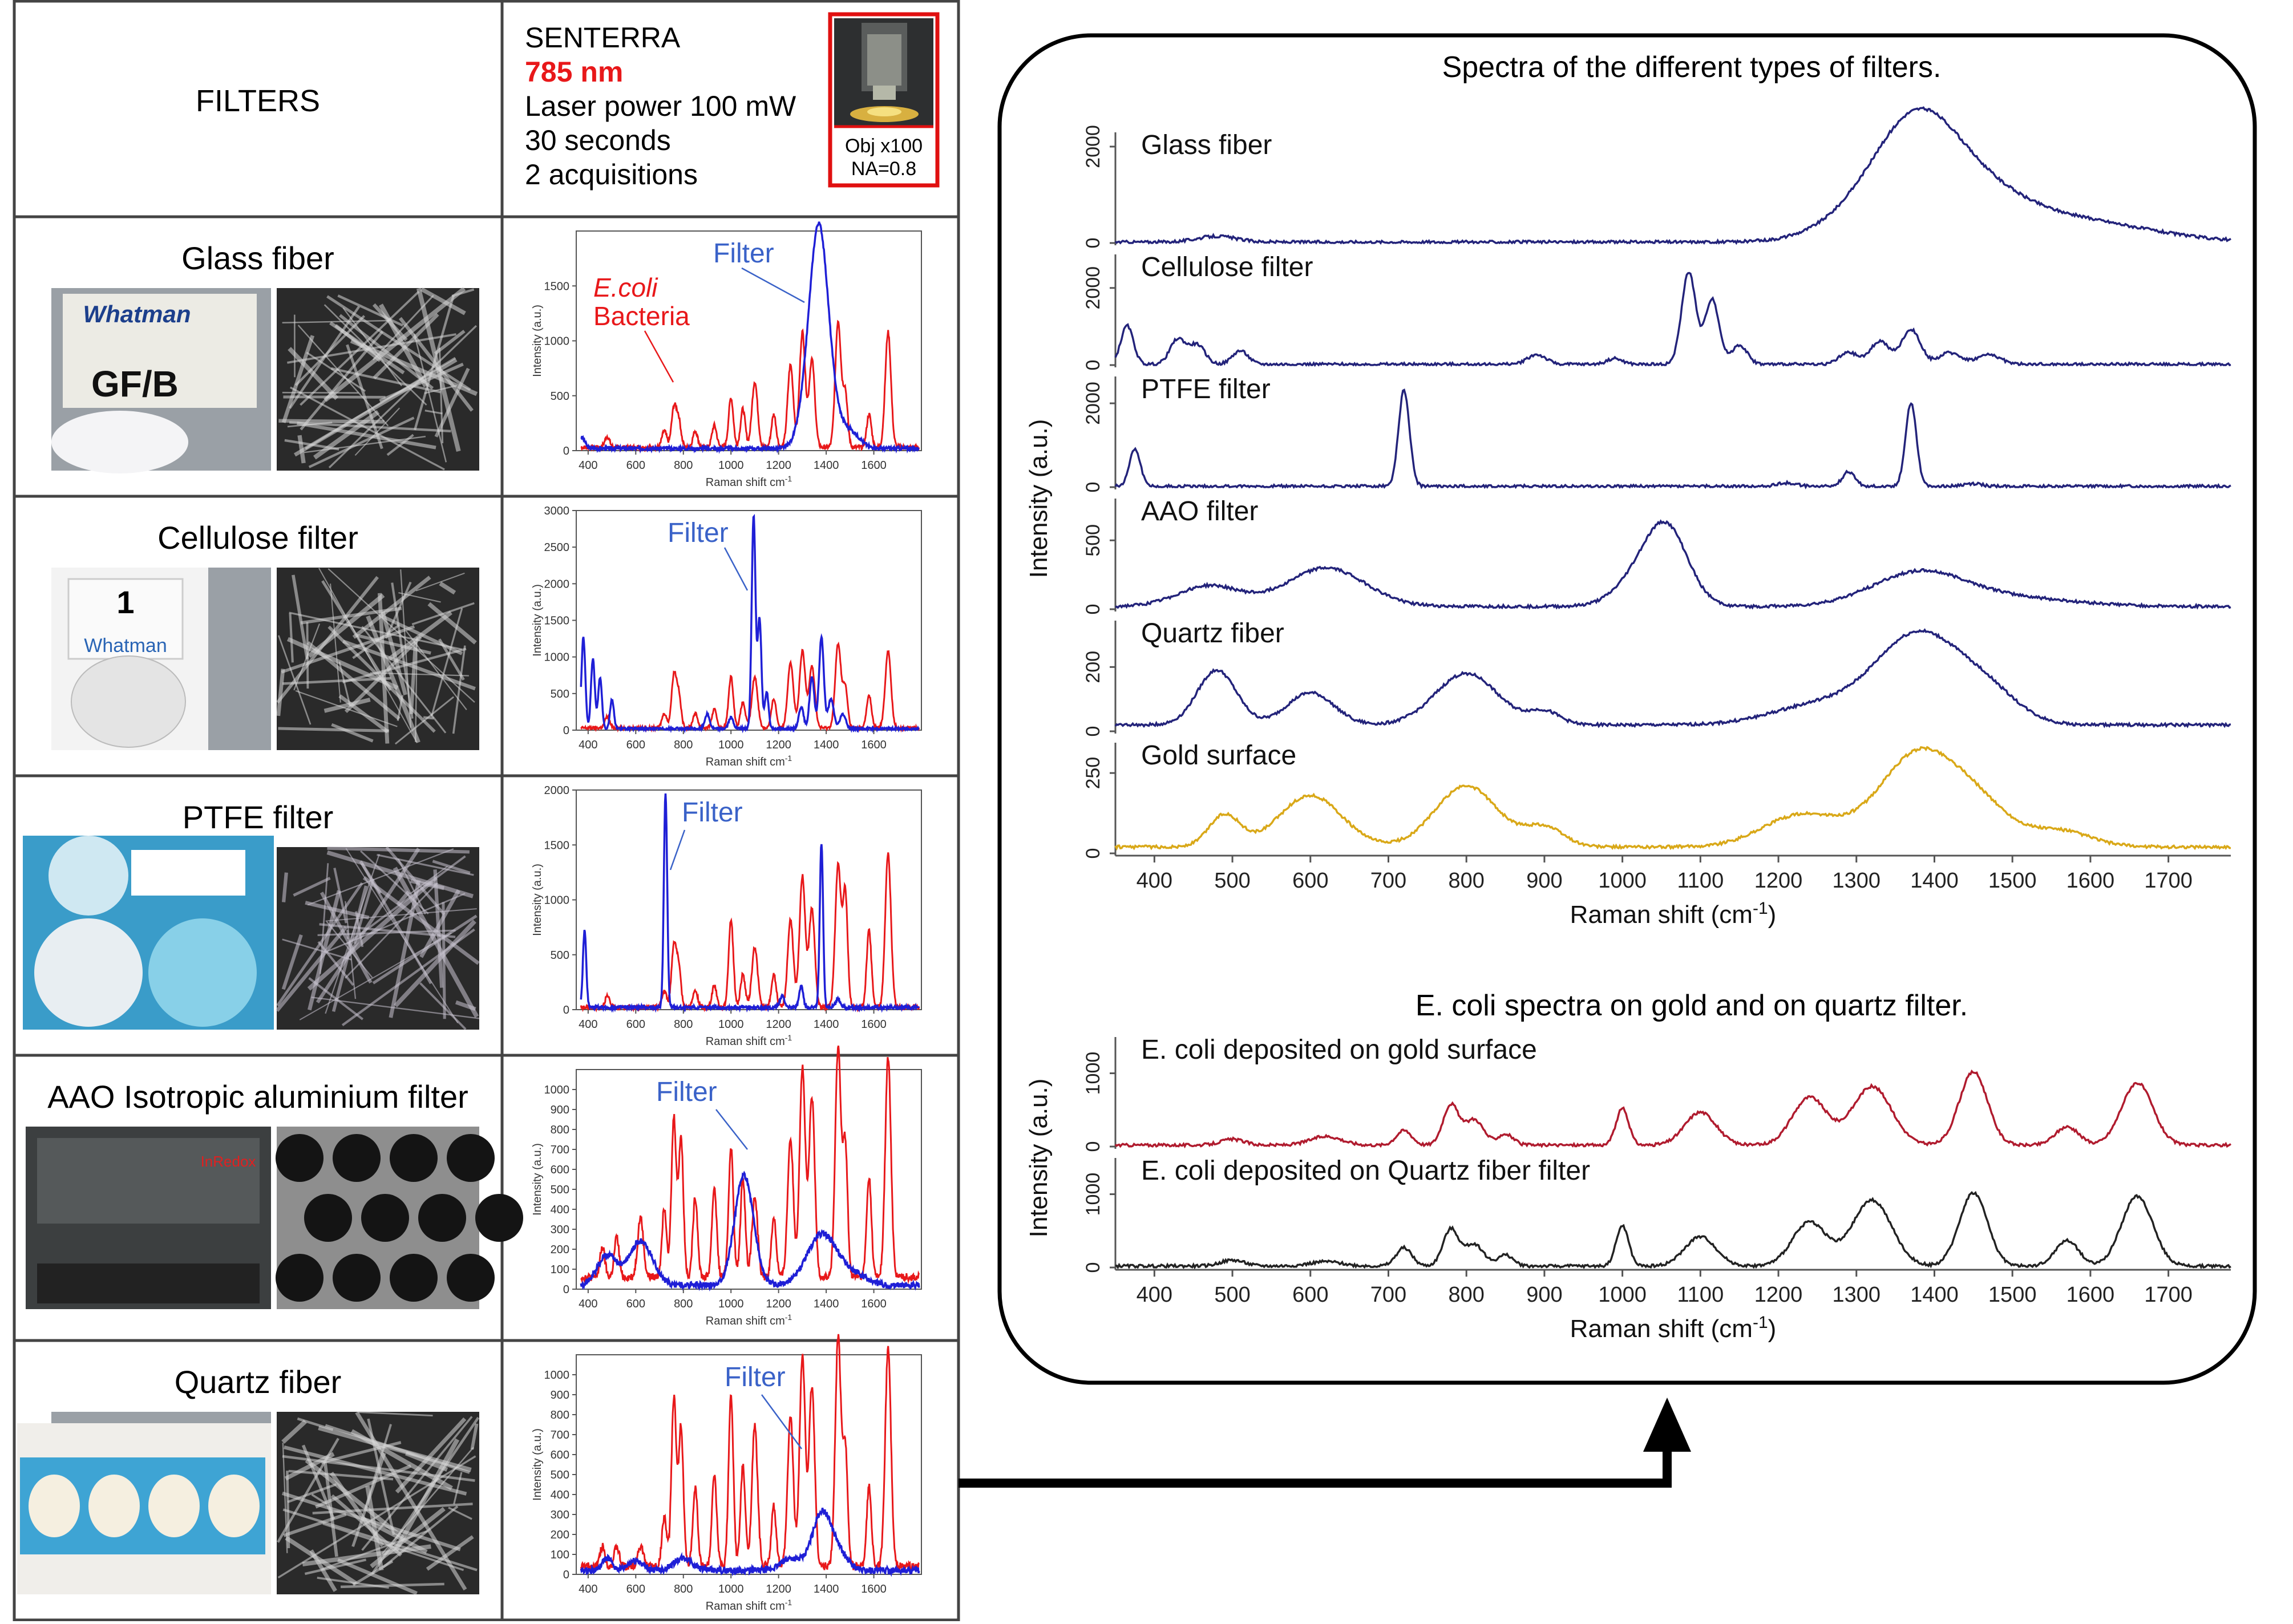  What do you see at coordinates (557, 790) in the screenshot?
I see `y-tick-label: 2000` at bounding box center [557, 790].